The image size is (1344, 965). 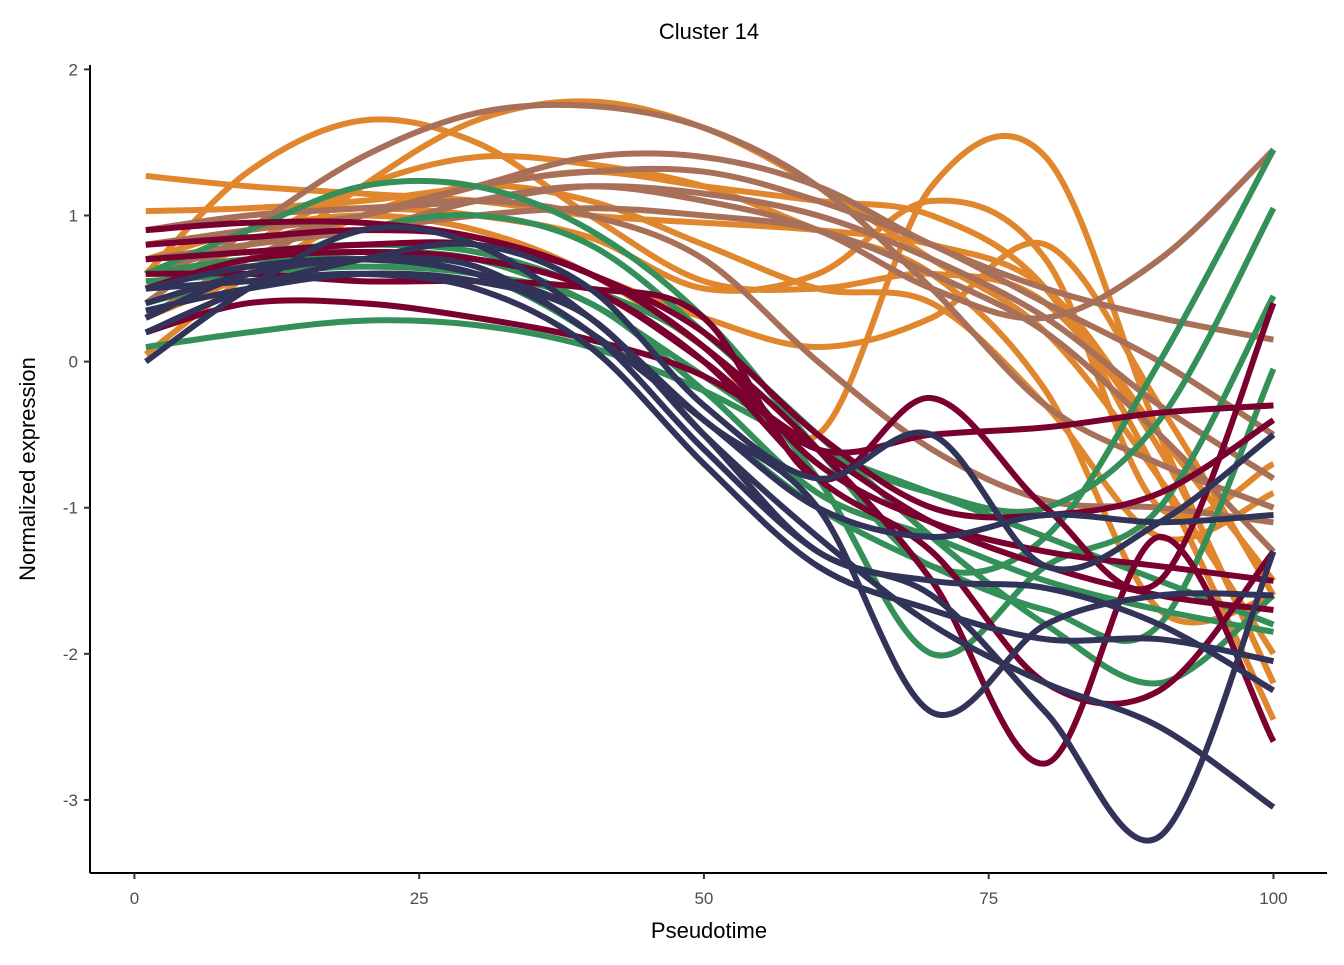 I want to click on y-tick-label: 2, so click(x=73, y=69).